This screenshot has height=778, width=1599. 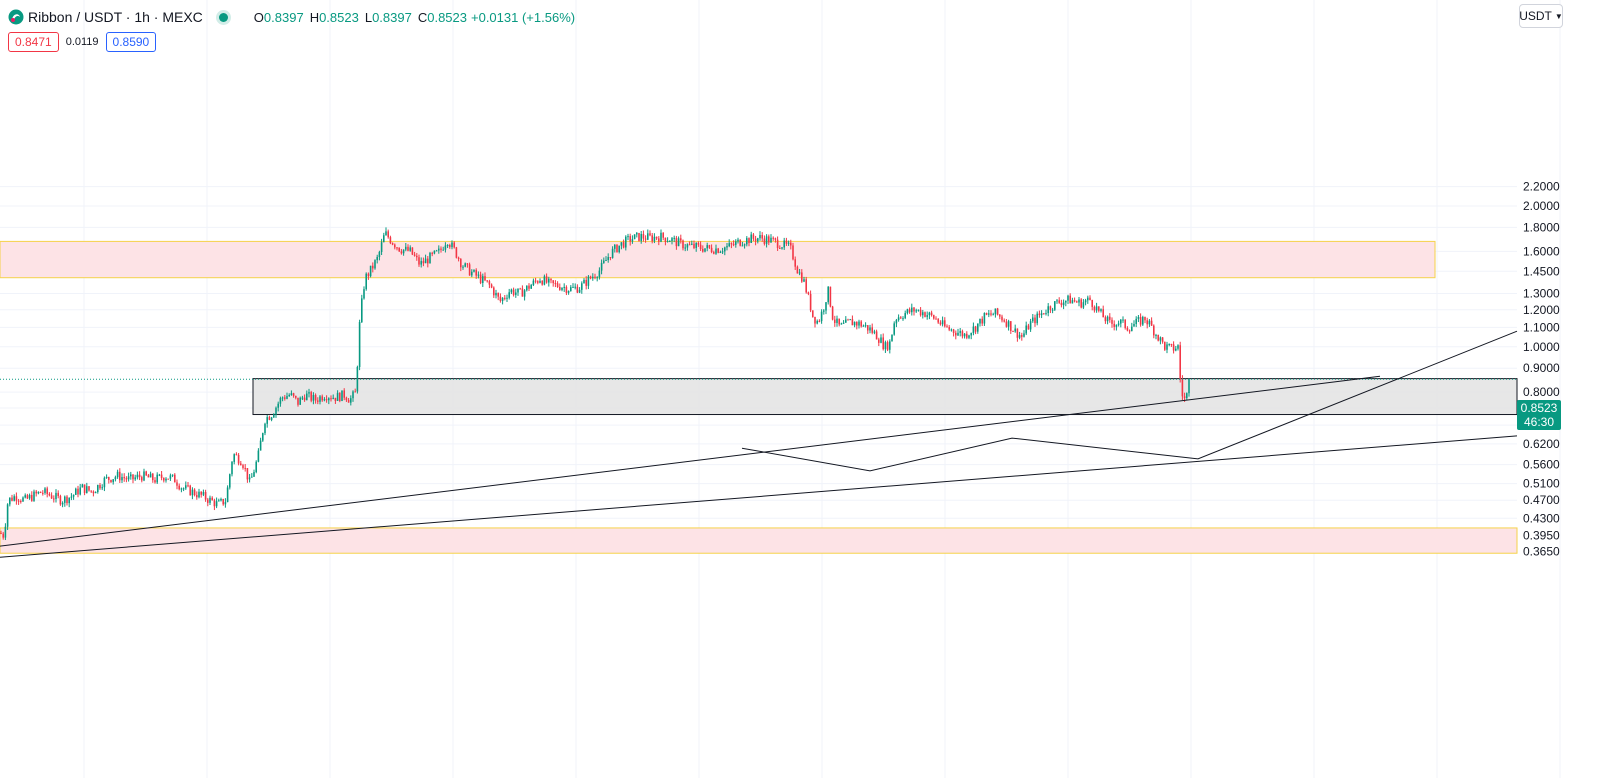 What do you see at coordinates (33, 42) in the screenshot?
I see `sell-price-button: 0.8471` at bounding box center [33, 42].